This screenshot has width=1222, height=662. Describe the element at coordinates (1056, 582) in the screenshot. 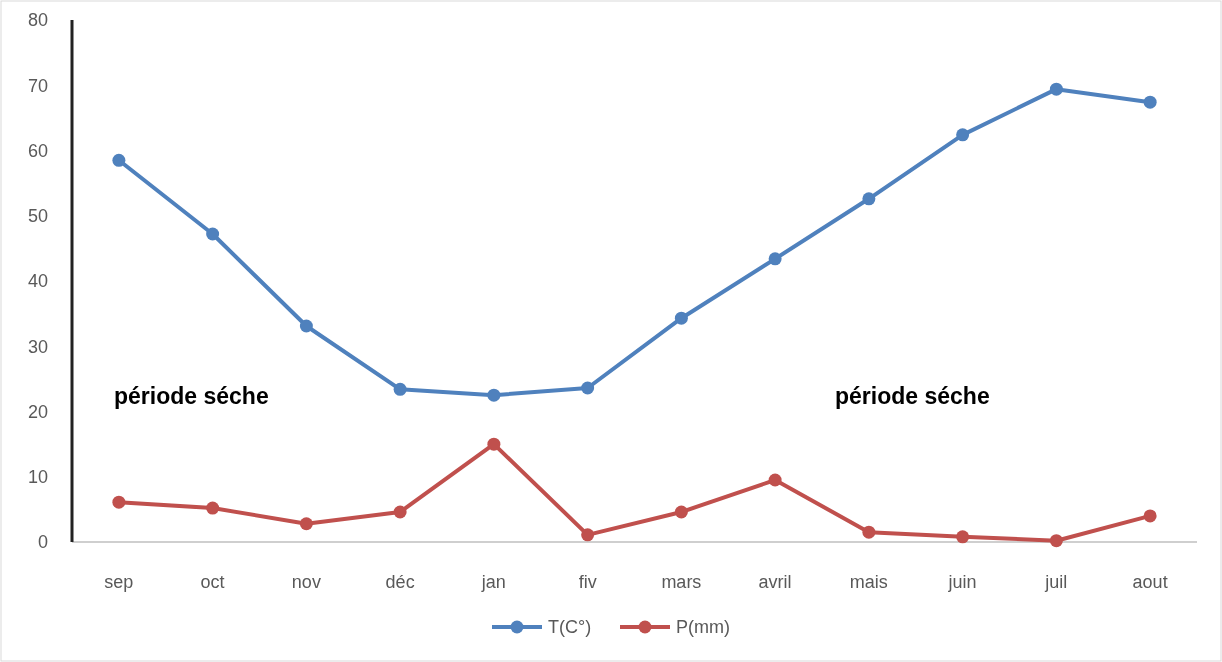

I see `x-tick-label: juil` at that location.